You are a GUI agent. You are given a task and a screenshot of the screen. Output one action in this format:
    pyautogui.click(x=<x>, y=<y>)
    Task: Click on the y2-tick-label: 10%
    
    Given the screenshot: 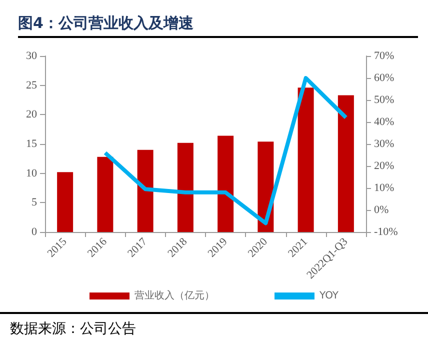 What is the action you would take?
    pyautogui.click(x=384, y=188)
    